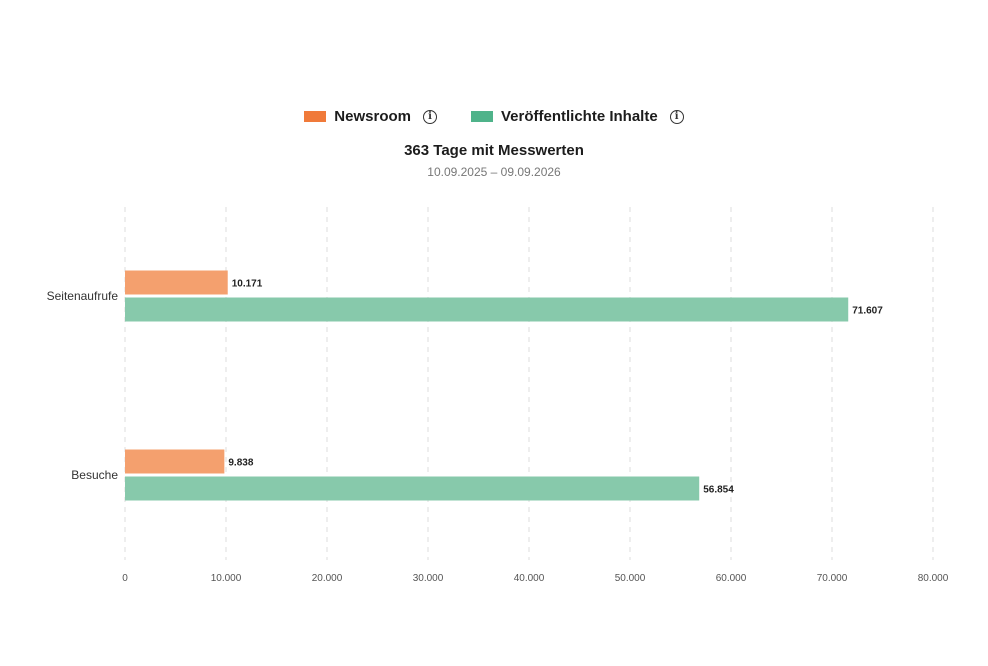 The height and width of the screenshot is (666, 988). Describe the element at coordinates (94, 475) in the screenshot. I see `category-label: Besuche` at that location.